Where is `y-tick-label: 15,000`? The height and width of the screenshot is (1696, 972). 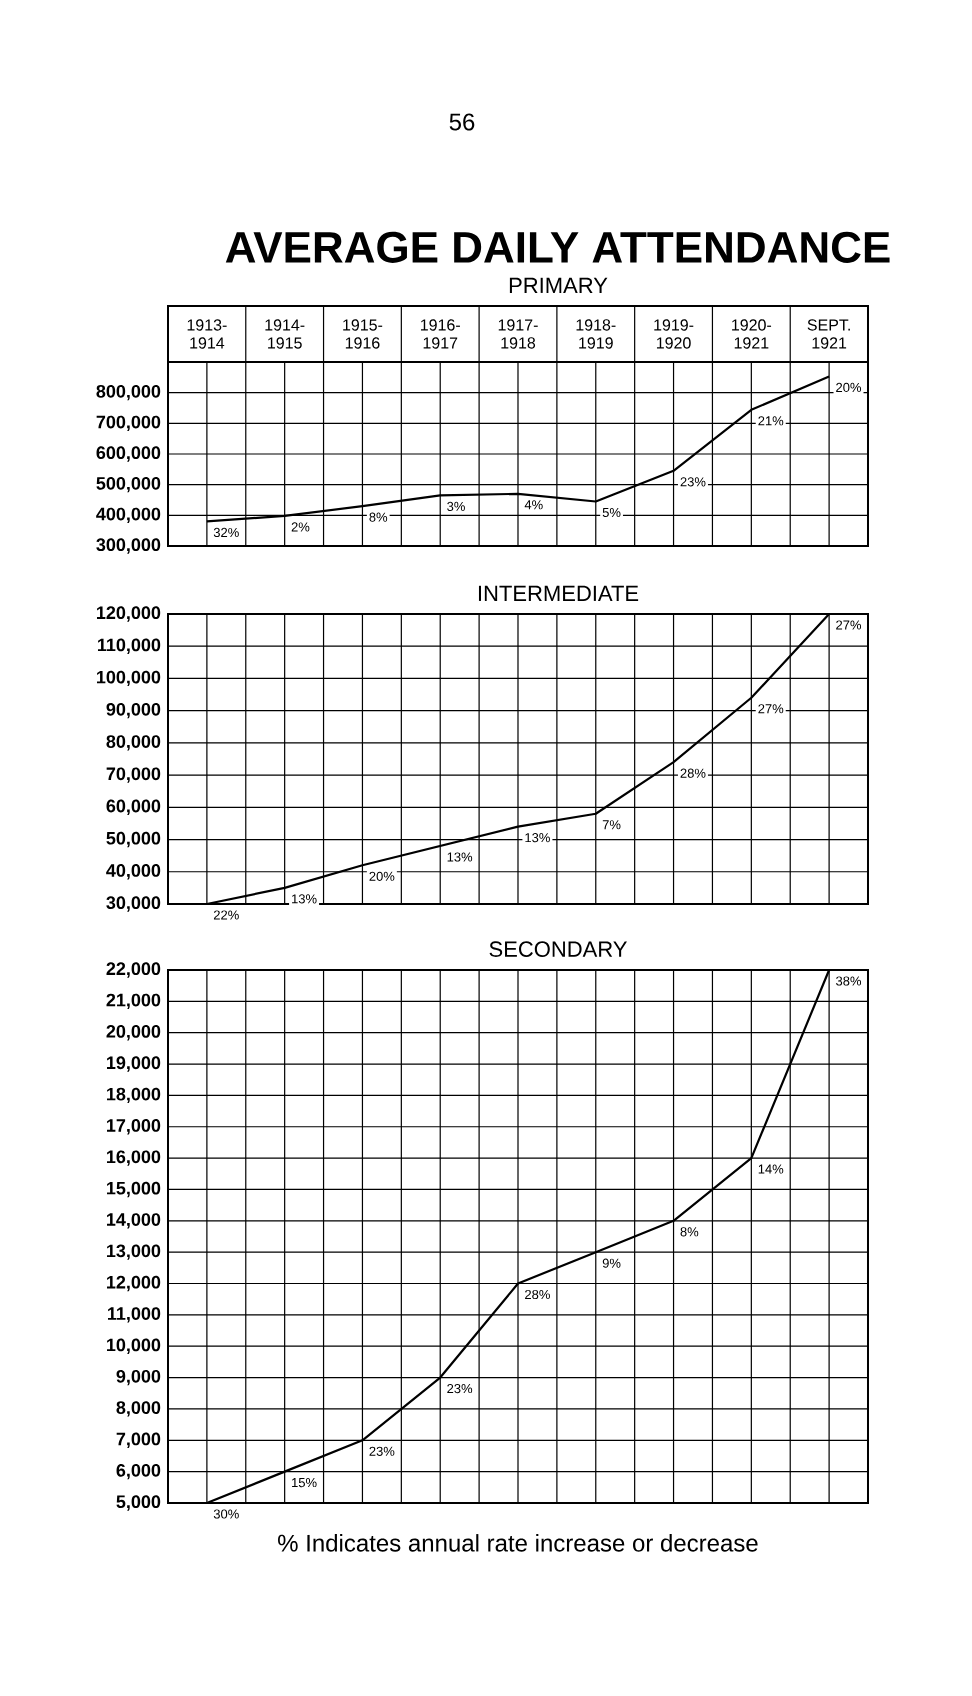
y-tick-label: 15,000 is located at coordinates (134, 1189).